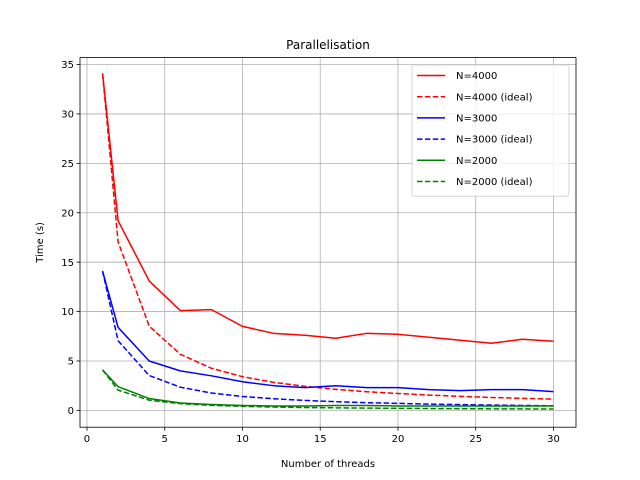  I want to click on y-tick-label: 0, so click(71, 411).